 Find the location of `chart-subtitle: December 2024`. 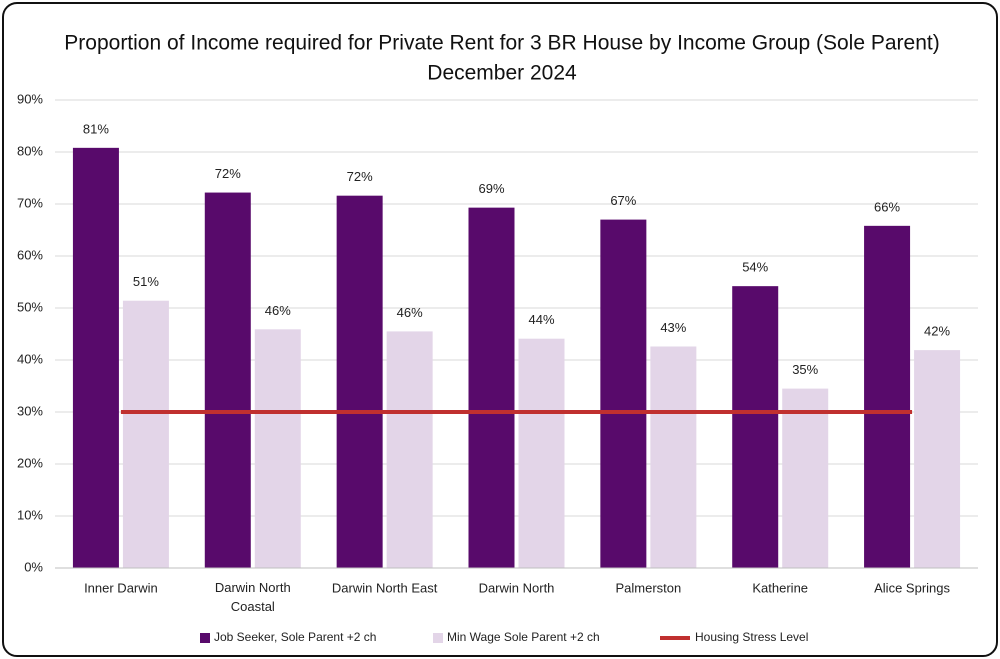

chart-subtitle: December 2024 is located at coordinates (502, 73).